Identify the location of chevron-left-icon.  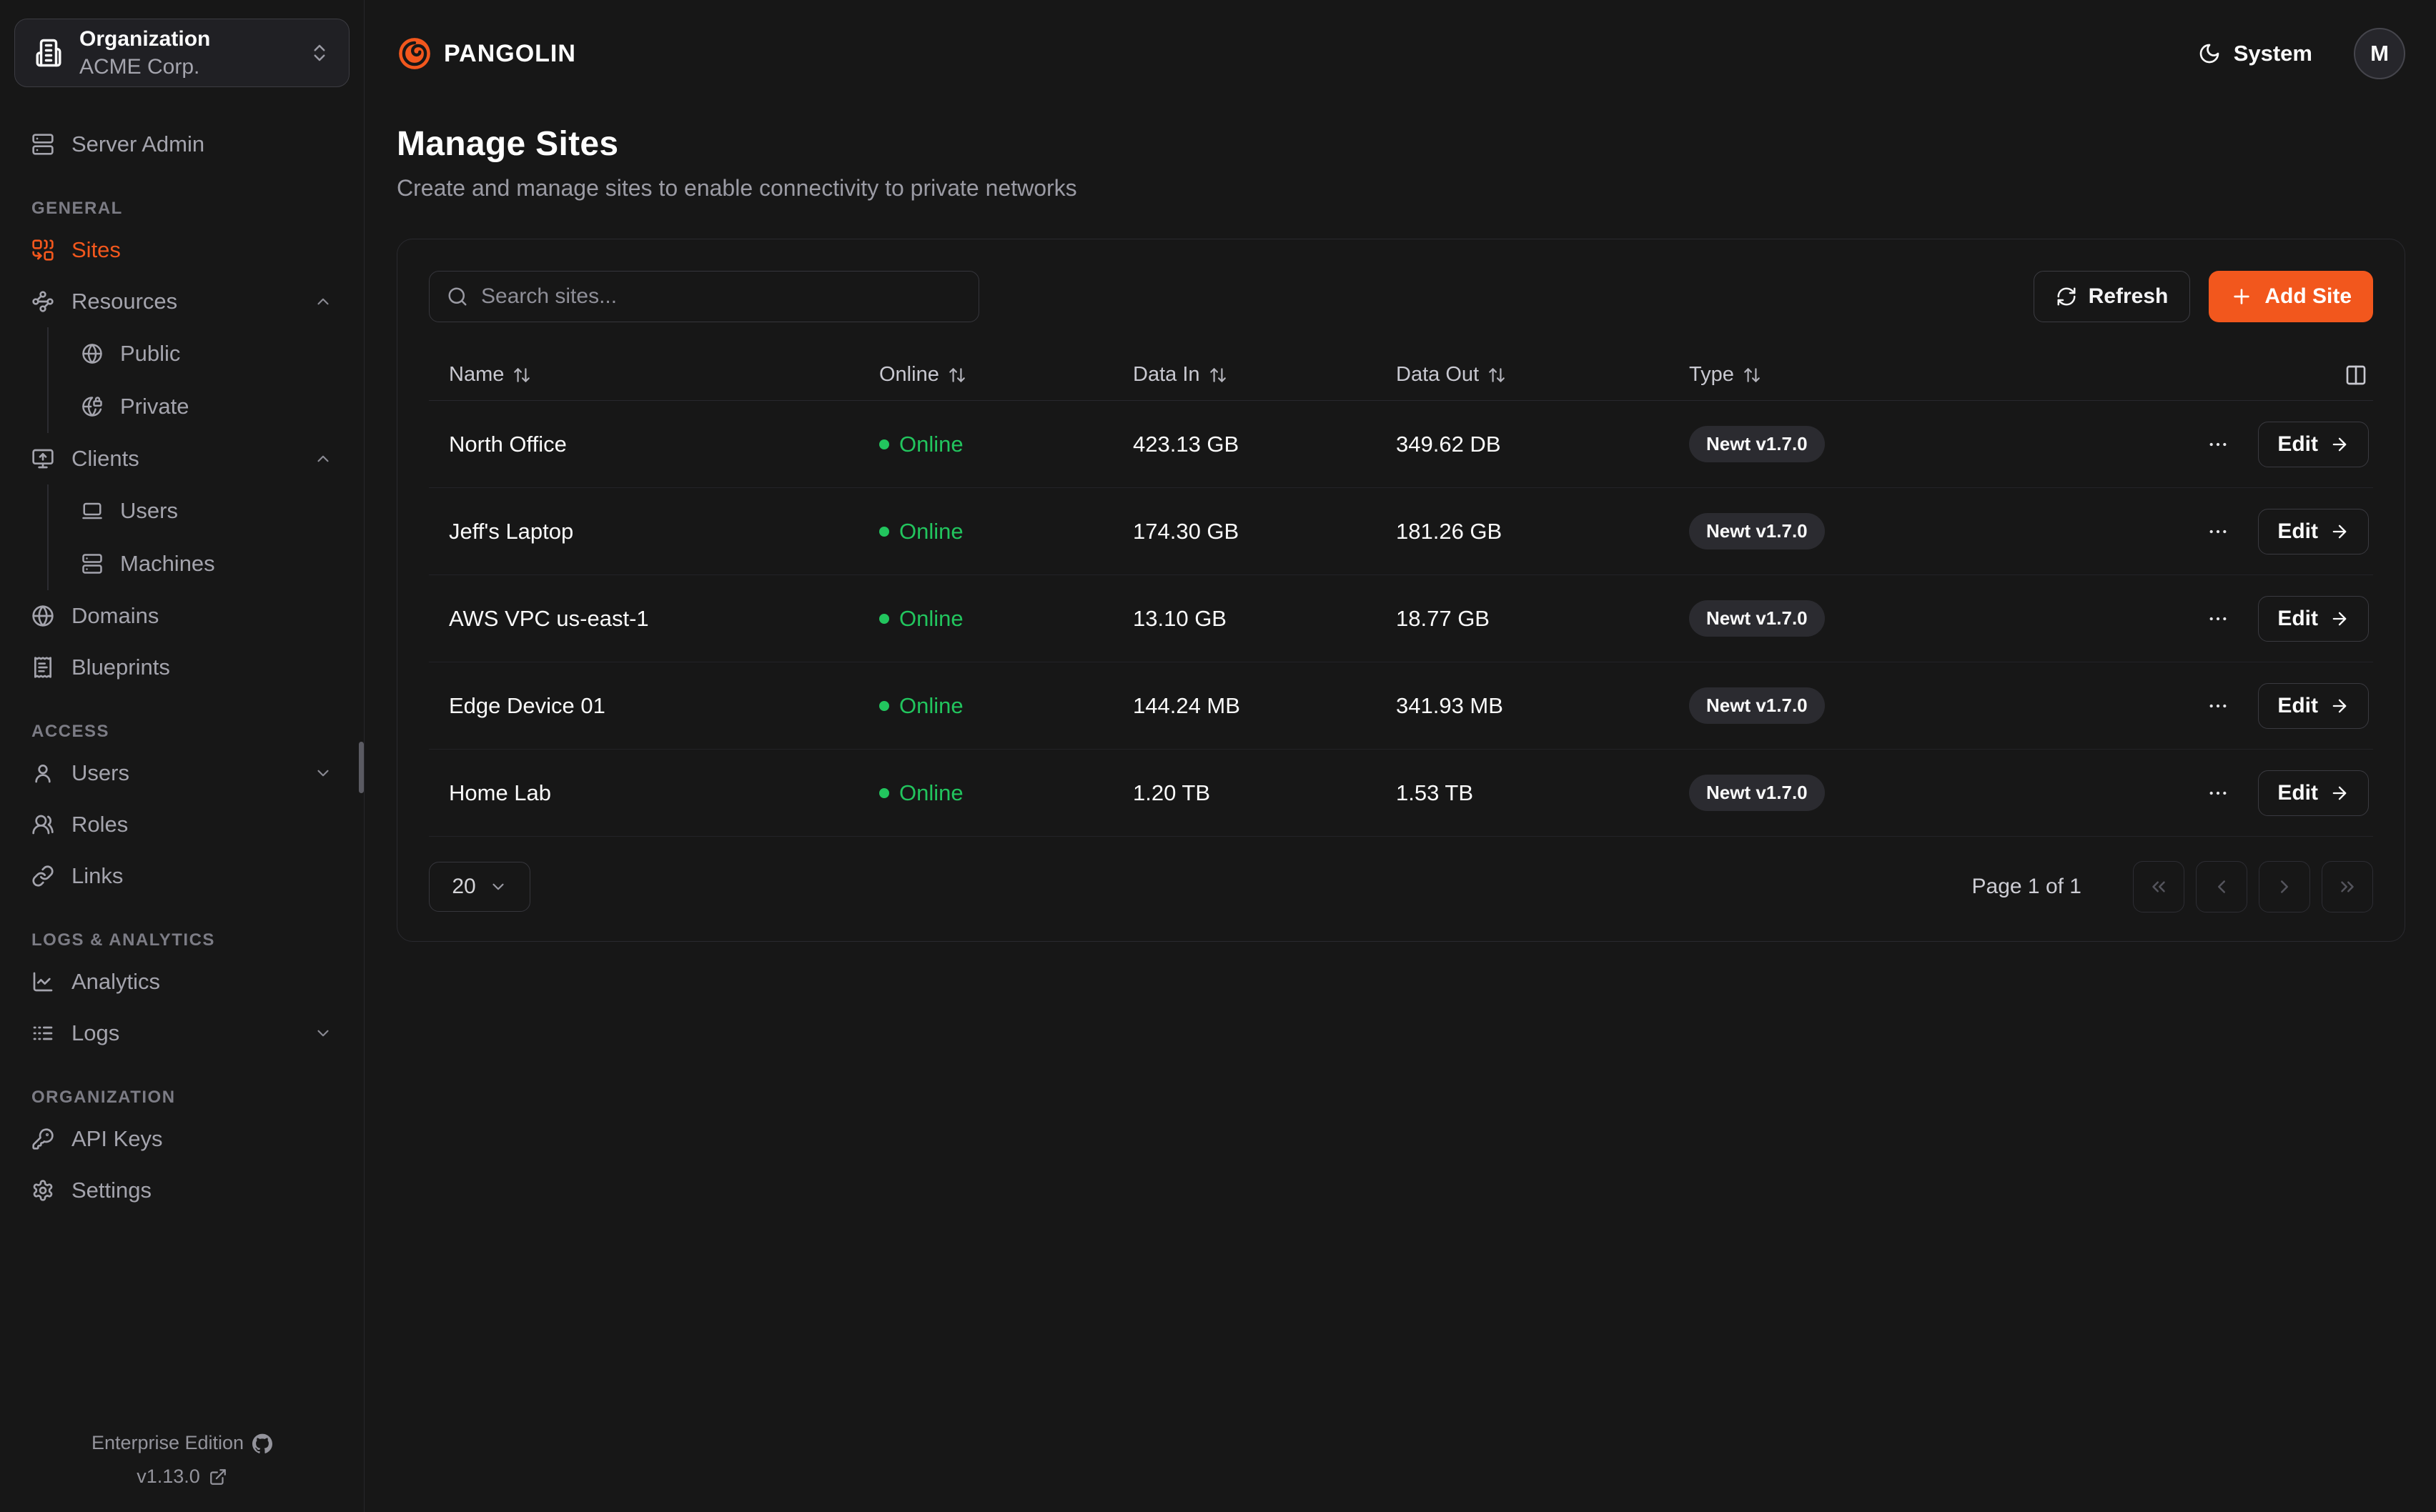
(2222, 887).